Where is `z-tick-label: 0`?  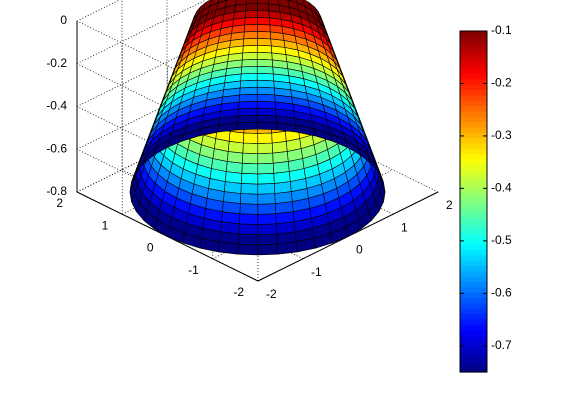
z-tick-label: 0 is located at coordinates (63, 20).